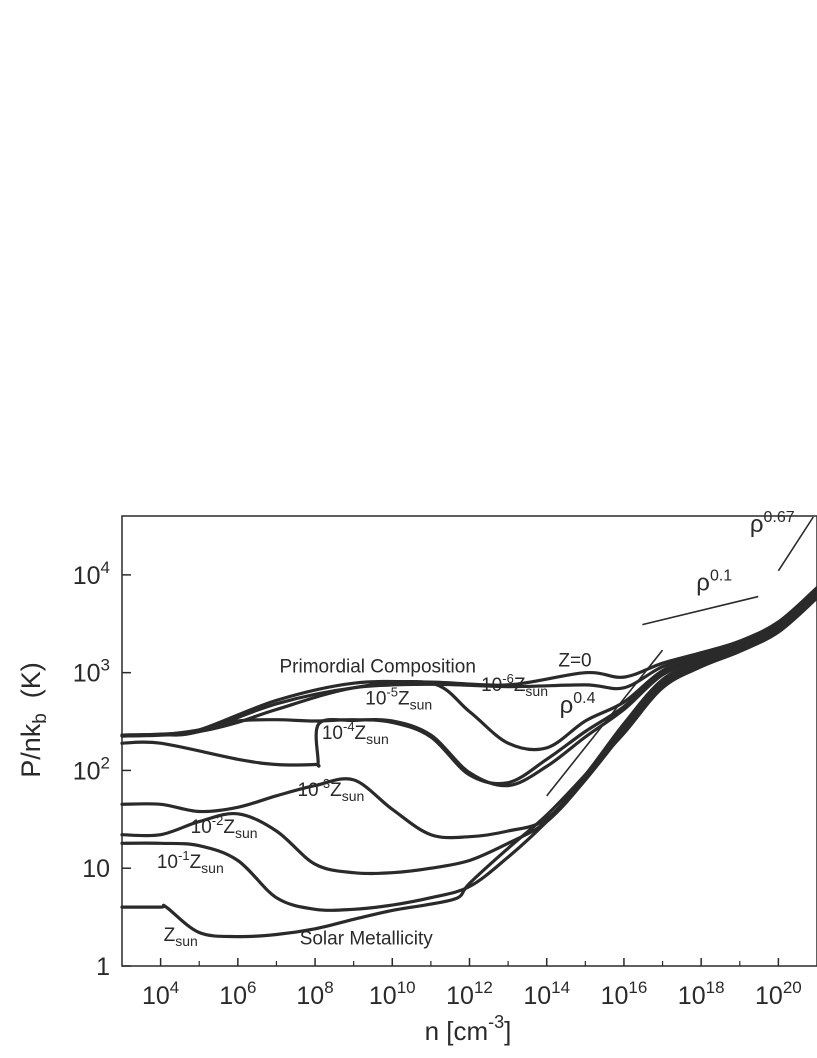 Image resolution: width=817 pixels, height=1058 pixels. I want to click on x-tick-label-9: 10²⁰, so click(778, 994).